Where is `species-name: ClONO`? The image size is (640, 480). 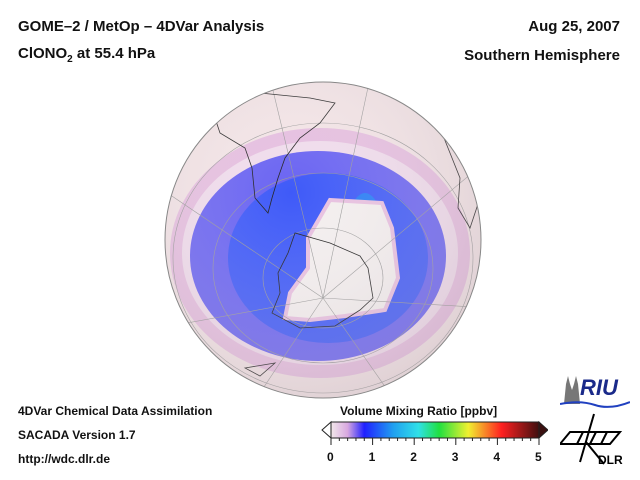 species-name: ClONO is located at coordinates (43, 53).